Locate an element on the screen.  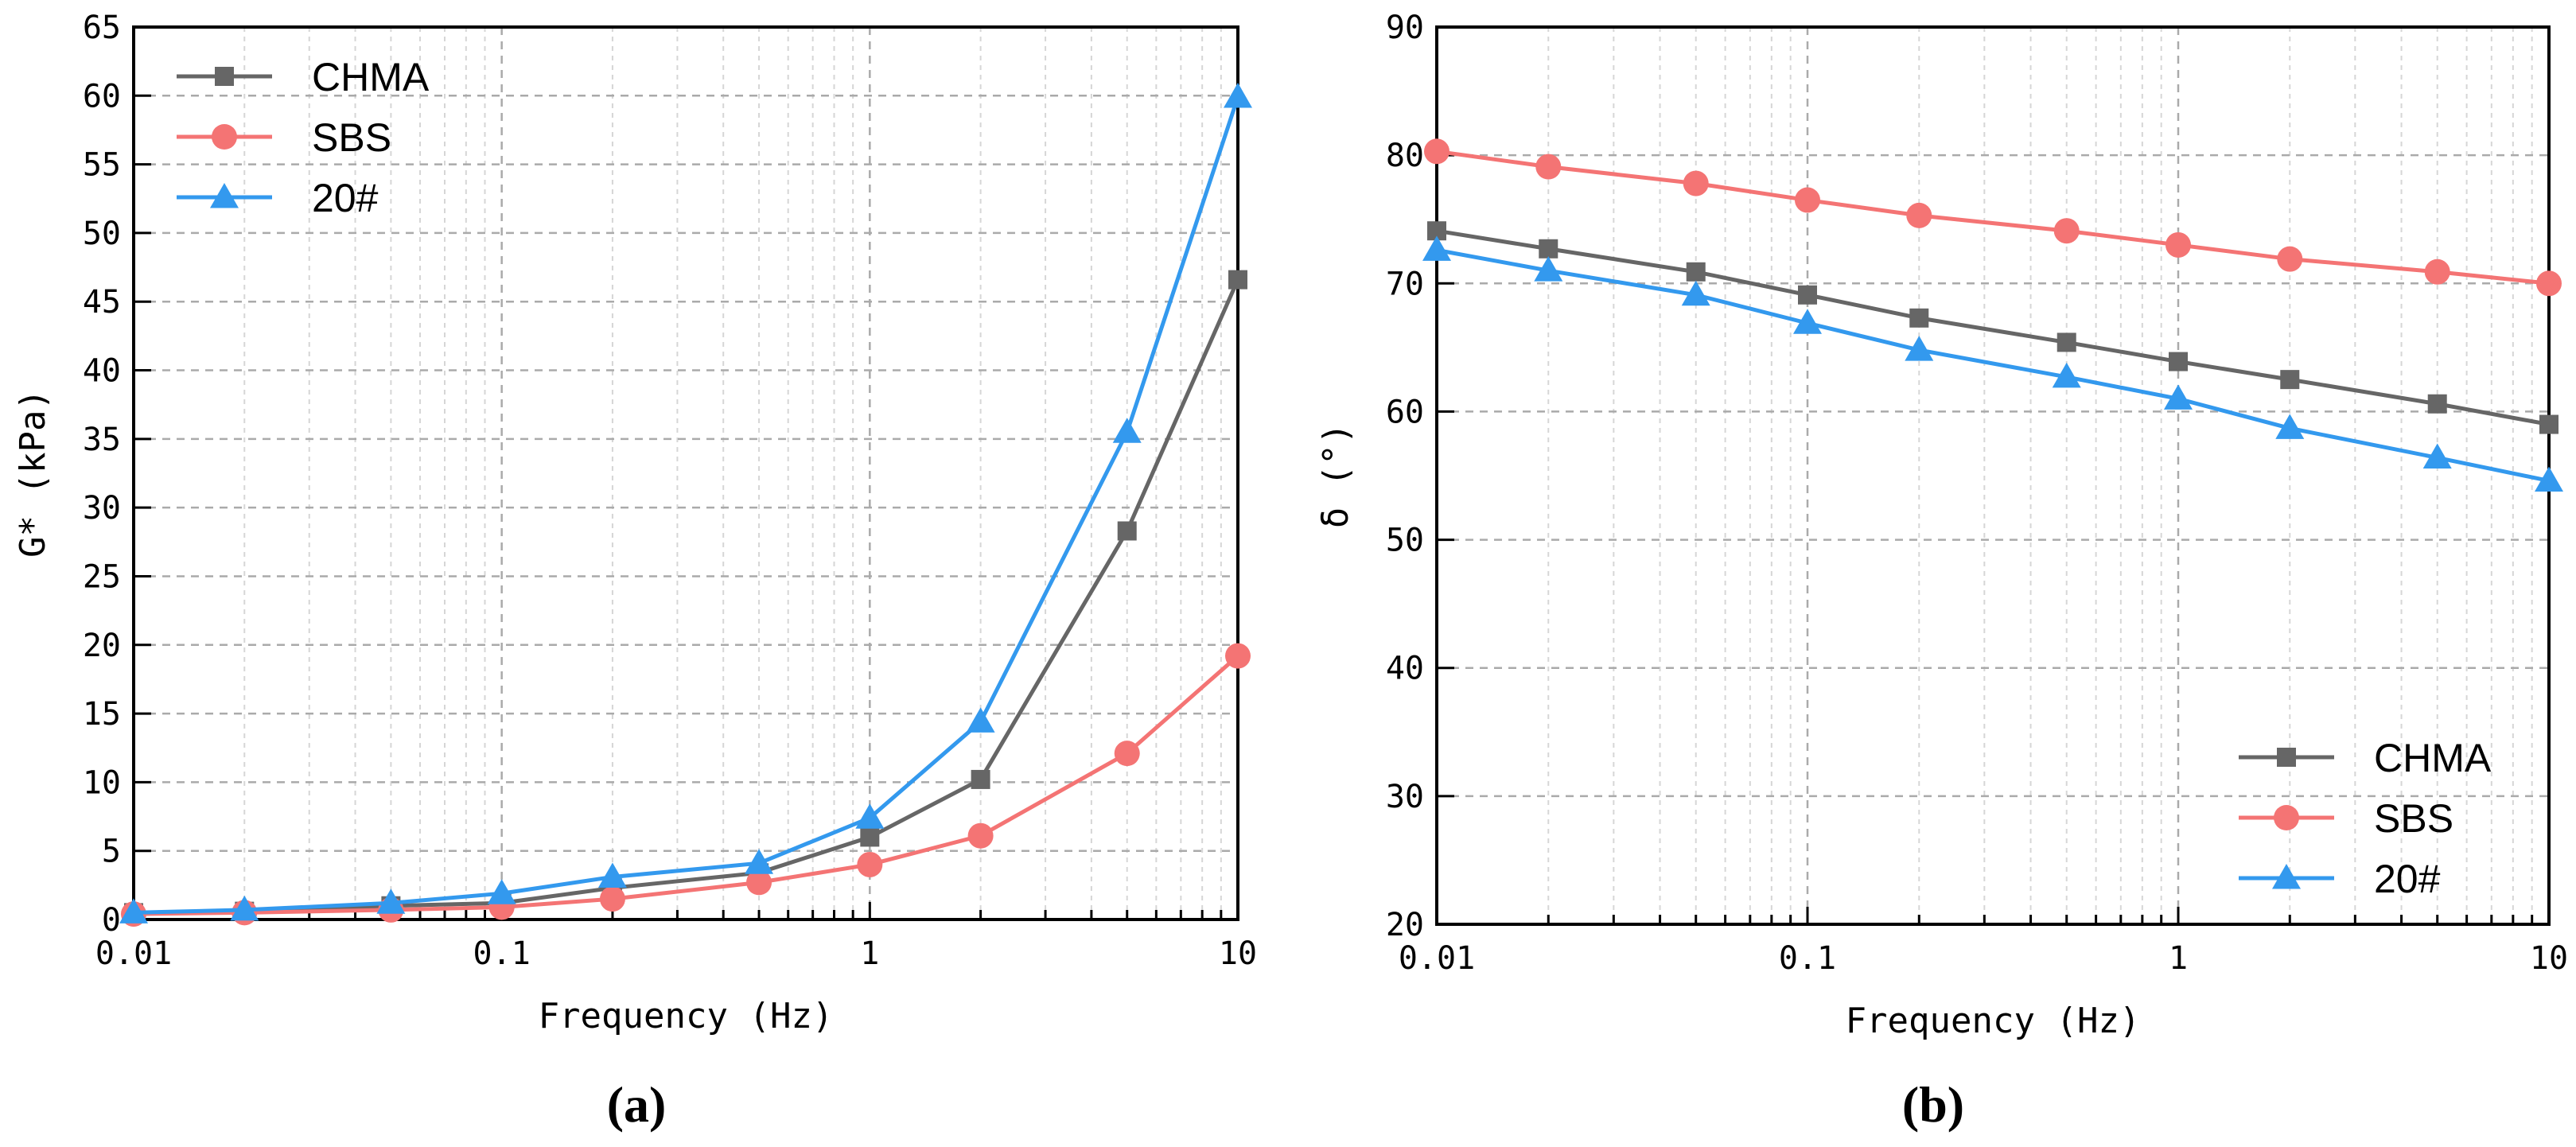
y-tick-label: 65 is located at coordinates (102, 28).